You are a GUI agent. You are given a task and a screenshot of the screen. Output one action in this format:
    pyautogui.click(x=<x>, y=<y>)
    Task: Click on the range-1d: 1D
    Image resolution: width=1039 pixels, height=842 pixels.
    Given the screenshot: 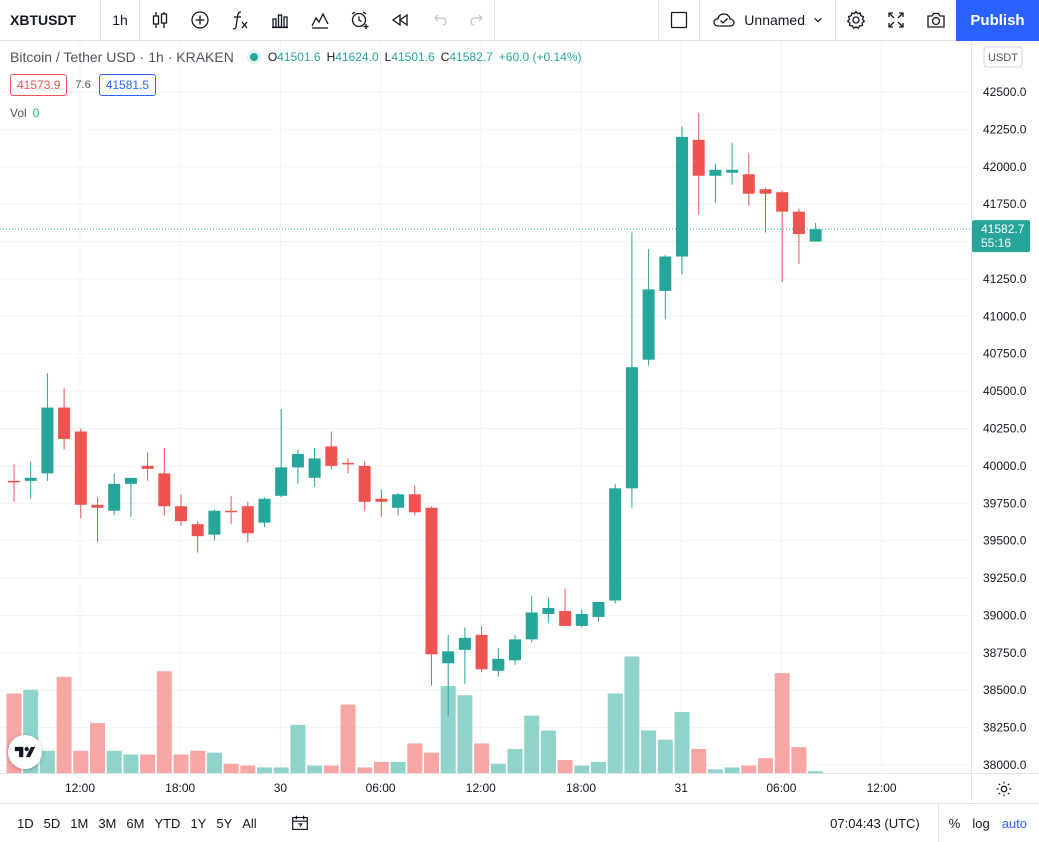 What is the action you would take?
    pyautogui.click(x=25, y=823)
    